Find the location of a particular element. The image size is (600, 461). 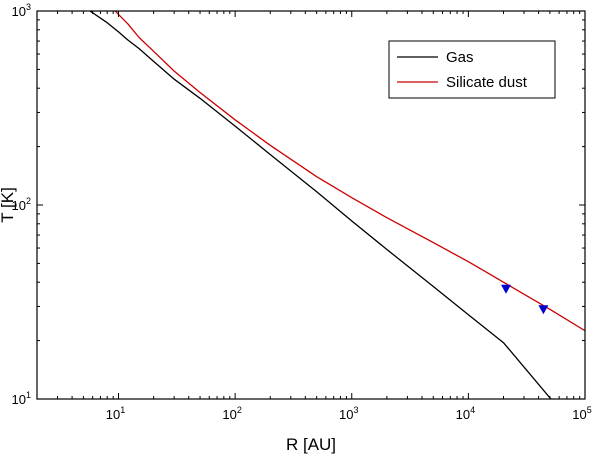

marker-layer is located at coordinates (525, 299).